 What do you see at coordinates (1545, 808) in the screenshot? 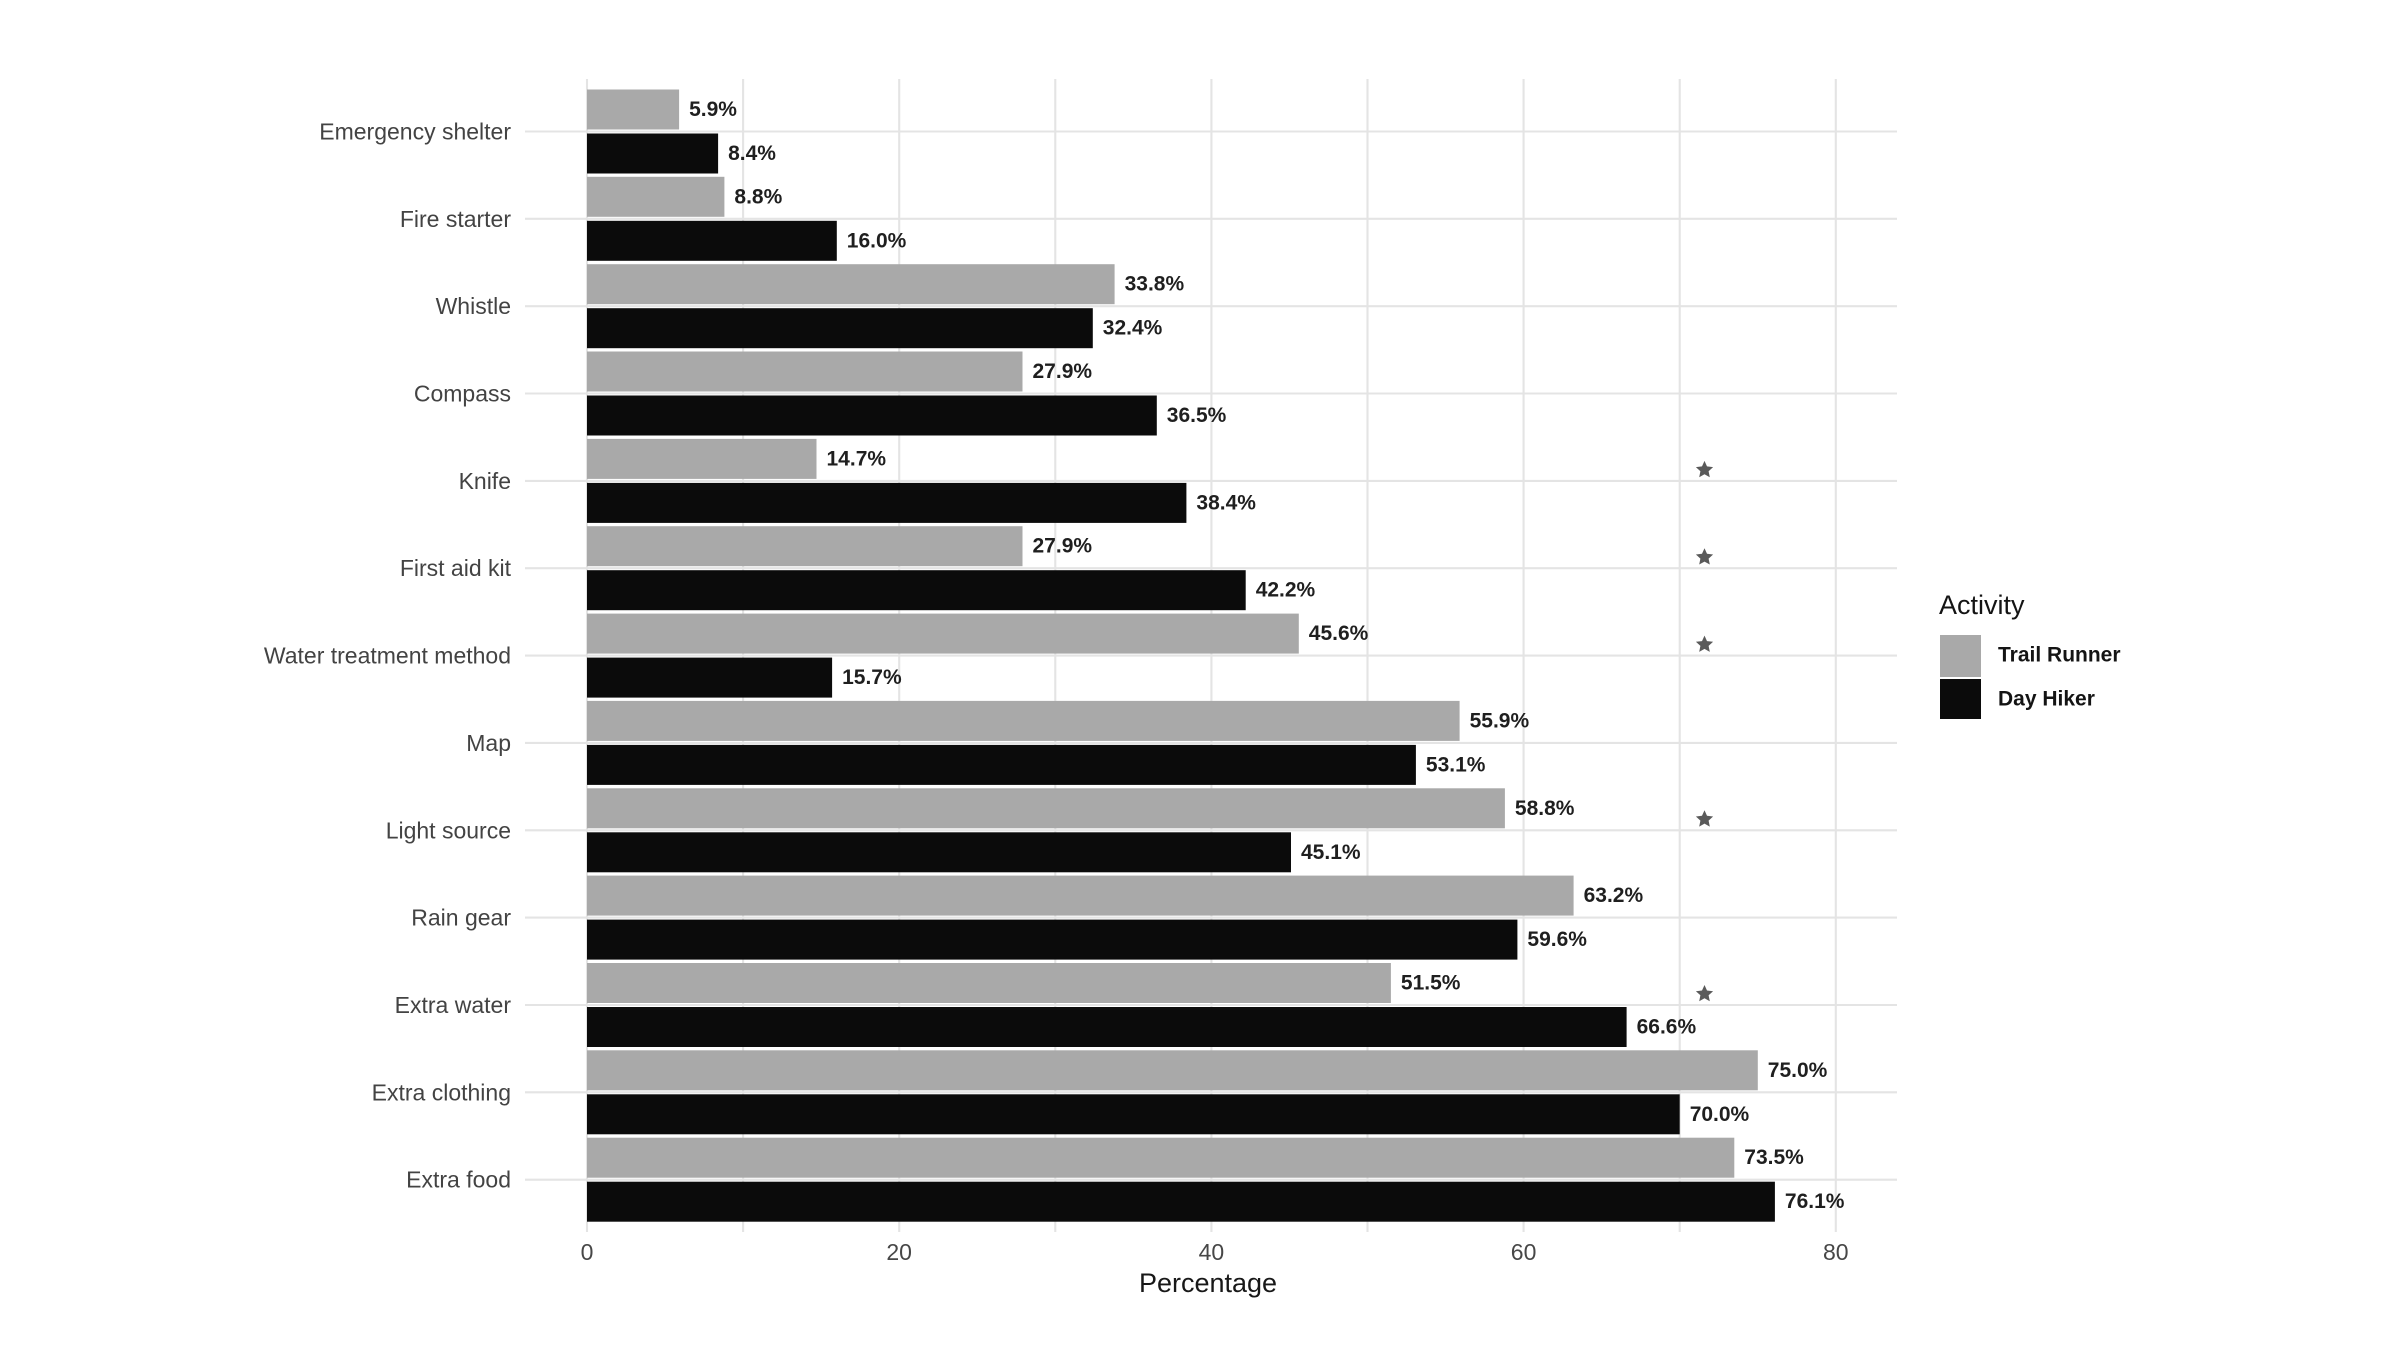
I see `svg-text: 58.8%` at bounding box center [1545, 808].